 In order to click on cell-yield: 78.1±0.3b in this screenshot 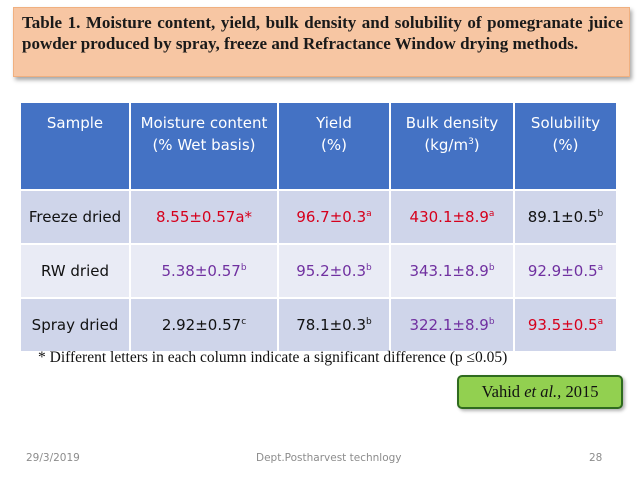, I will do `click(334, 324)`.